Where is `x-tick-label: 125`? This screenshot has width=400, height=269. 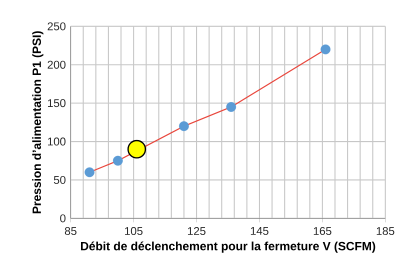
x-tick-label: 125 is located at coordinates (197, 231).